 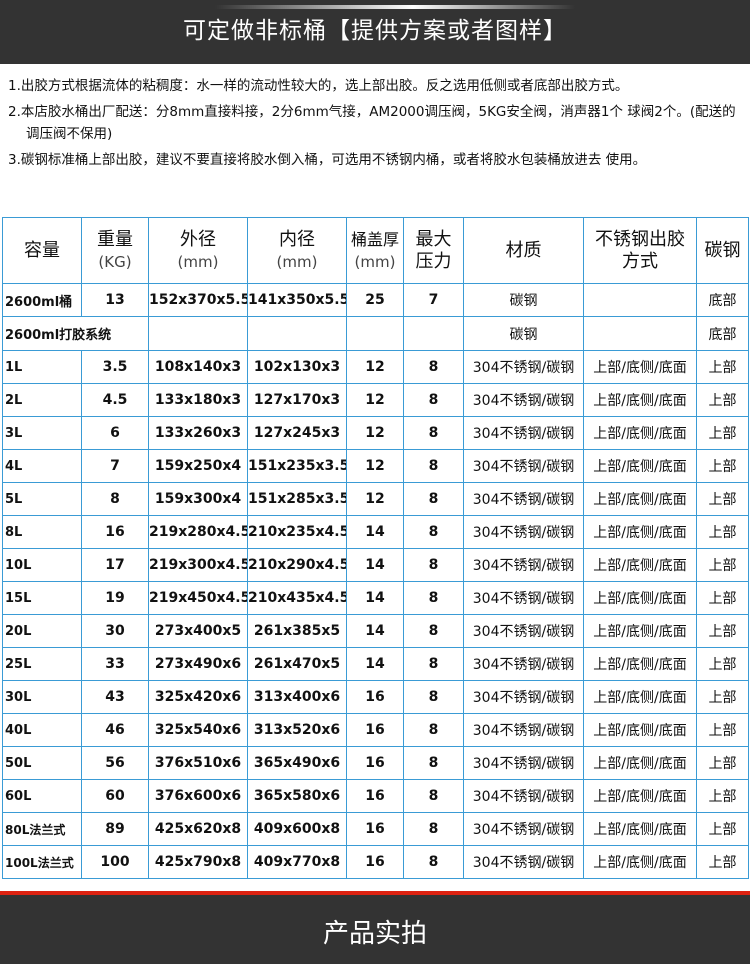 I want to click on table-cell: 2L, so click(x=42, y=400).